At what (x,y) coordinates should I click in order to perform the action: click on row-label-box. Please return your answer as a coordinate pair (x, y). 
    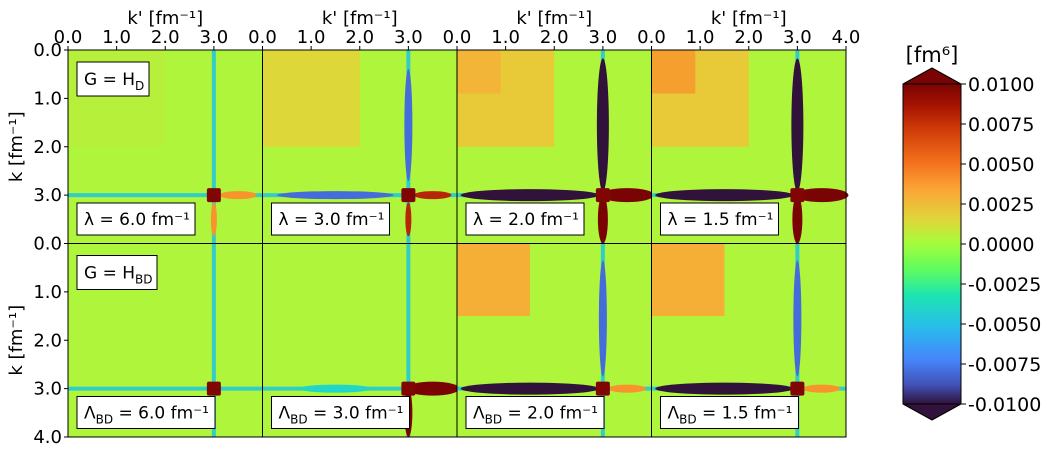
    Looking at the image, I should click on (113, 79).